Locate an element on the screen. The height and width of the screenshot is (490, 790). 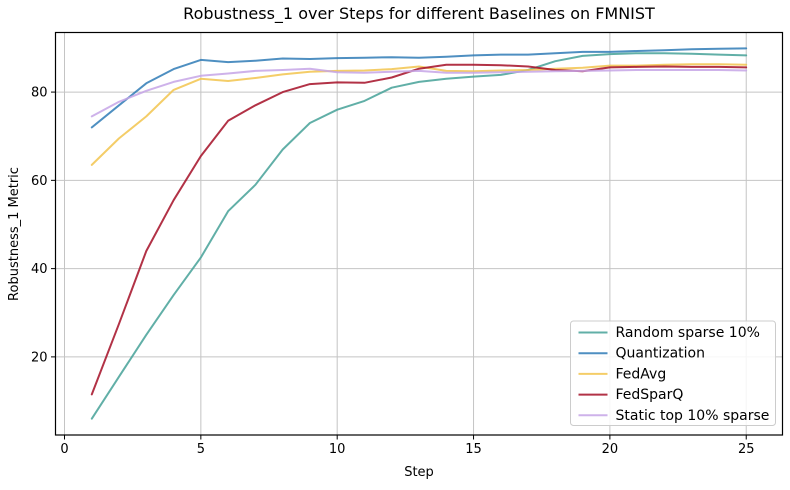
legend-label: FedAvg is located at coordinates (641, 374).